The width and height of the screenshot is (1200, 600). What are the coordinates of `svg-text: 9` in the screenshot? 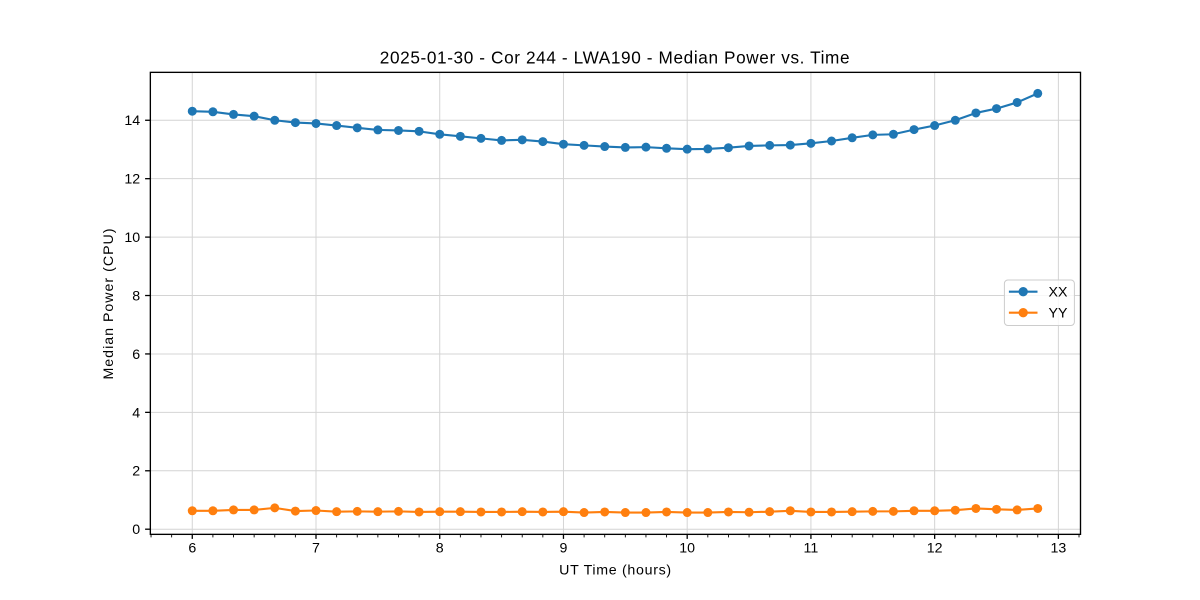 It's located at (564, 549).